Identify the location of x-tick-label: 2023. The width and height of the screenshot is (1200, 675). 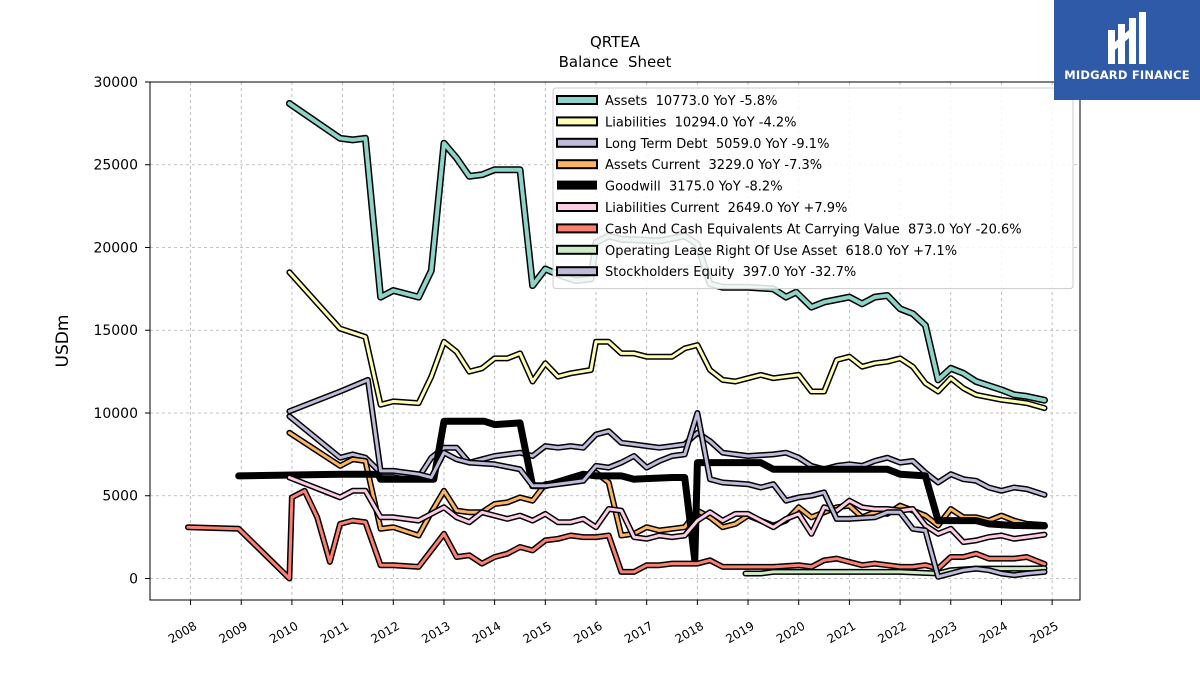
(942, 632).